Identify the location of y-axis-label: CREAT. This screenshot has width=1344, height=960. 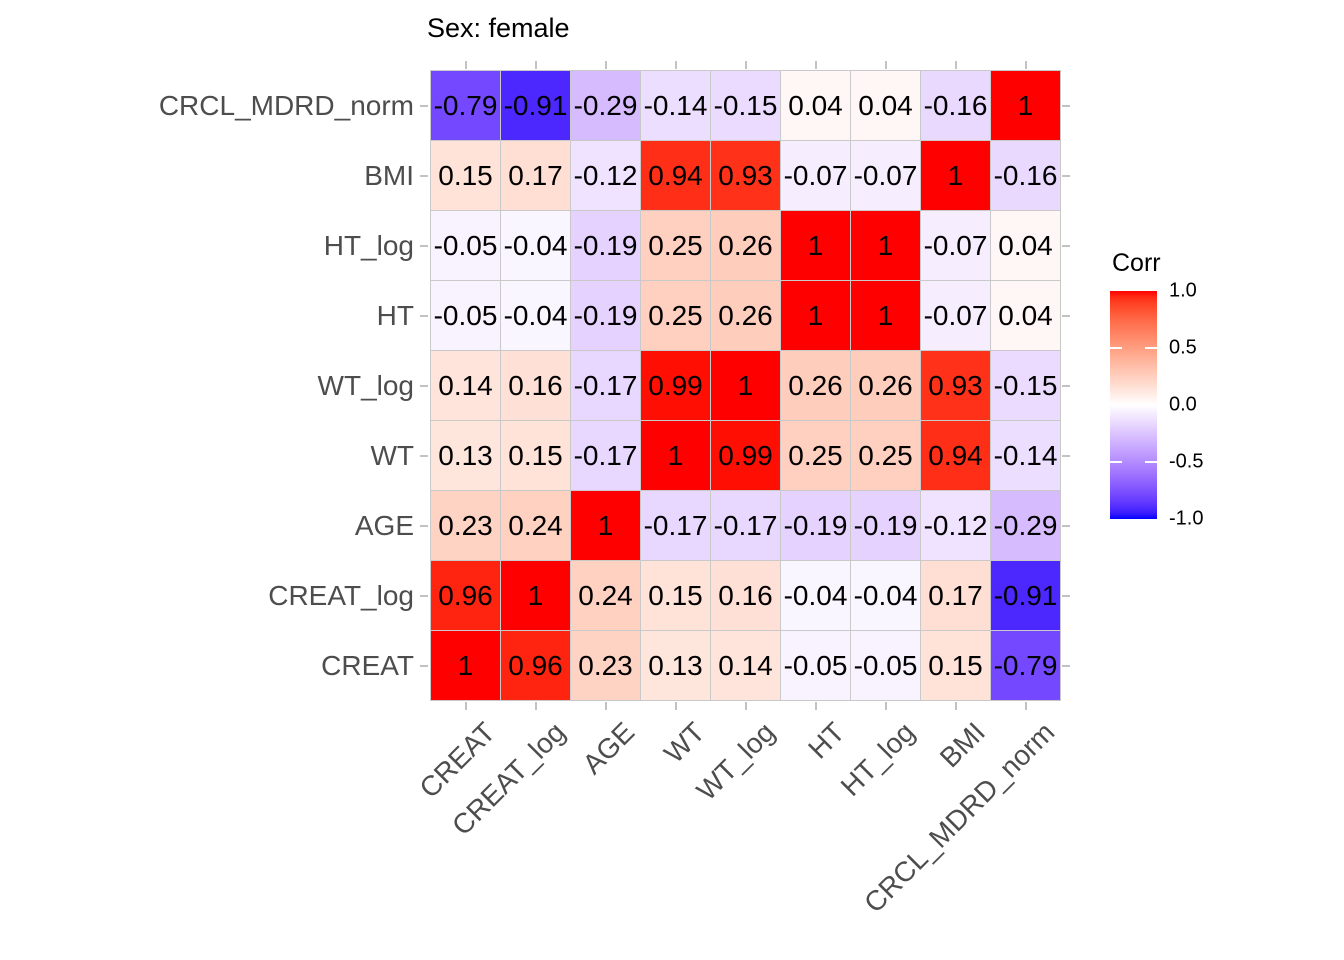
(367, 665).